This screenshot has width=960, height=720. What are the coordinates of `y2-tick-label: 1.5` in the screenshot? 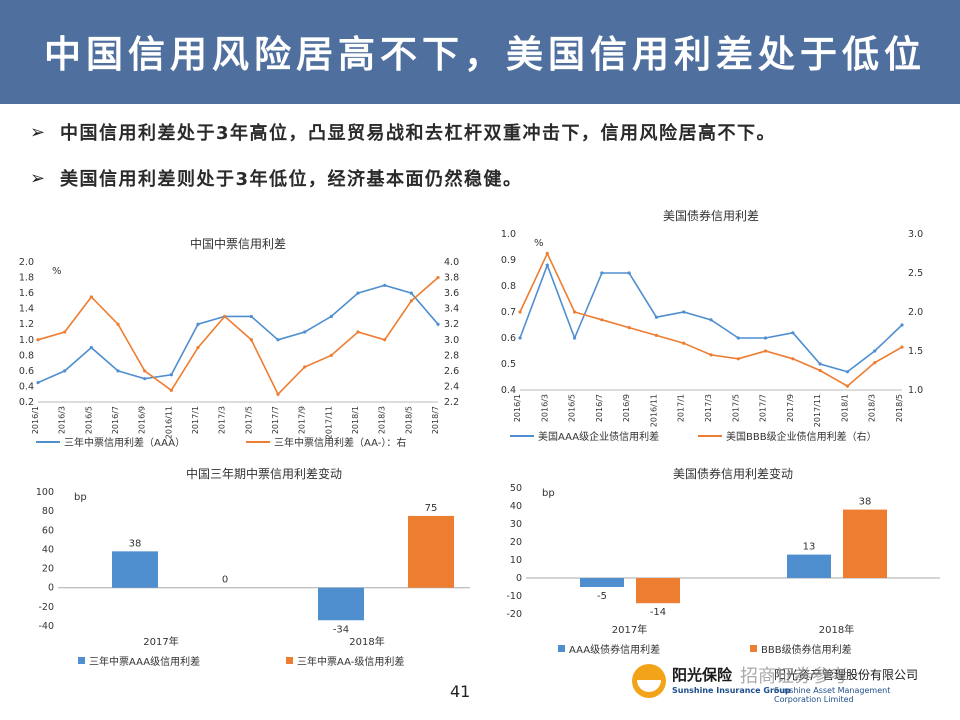 It's located at (915, 351).